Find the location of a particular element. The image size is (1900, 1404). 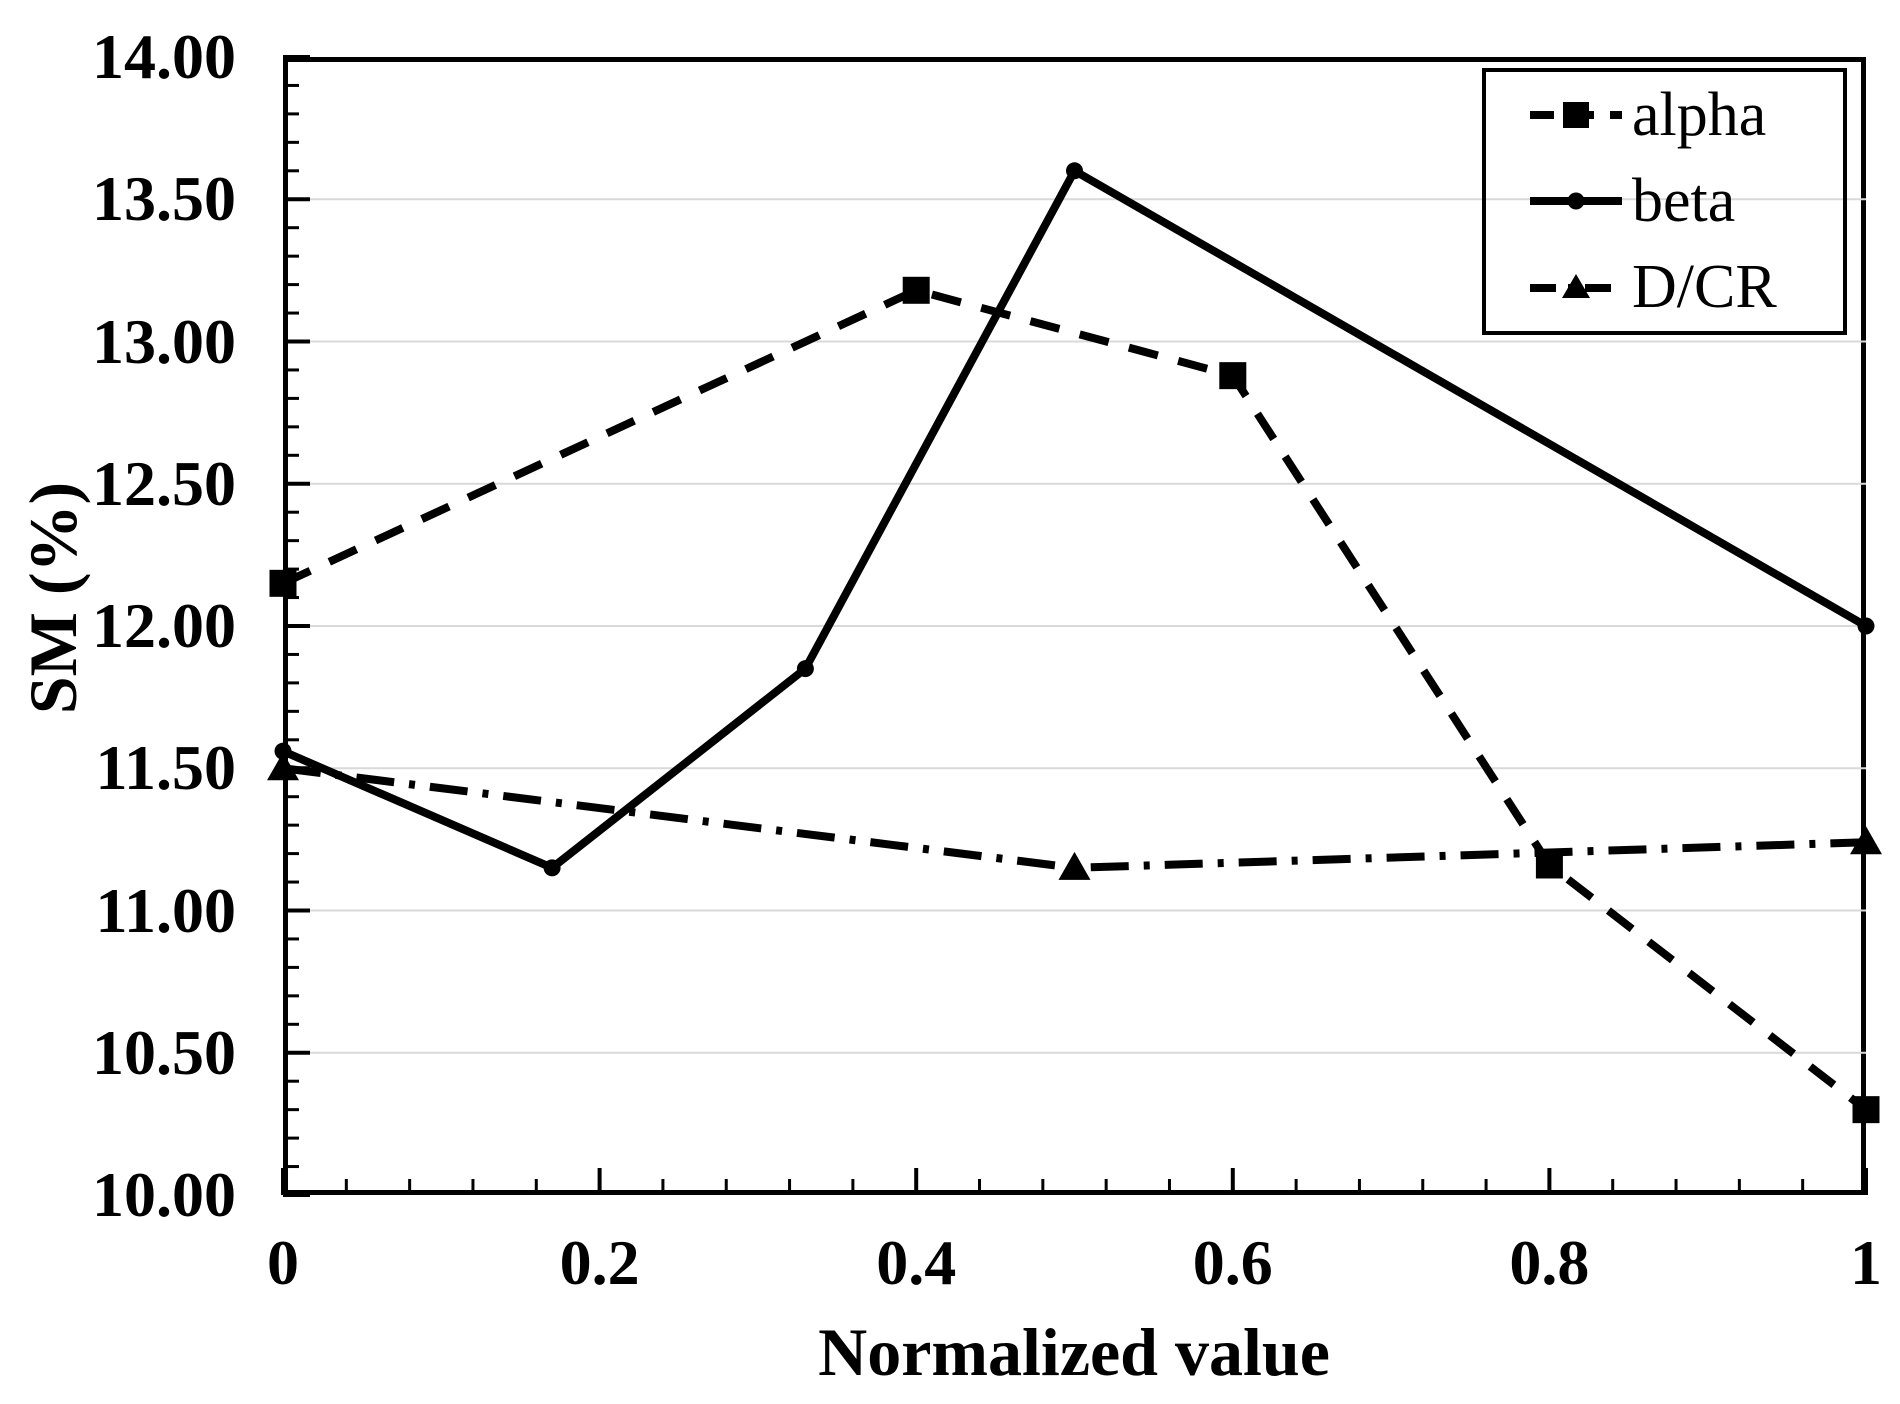

legend: alpha beta D/CR is located at coordinates (1664, 201).